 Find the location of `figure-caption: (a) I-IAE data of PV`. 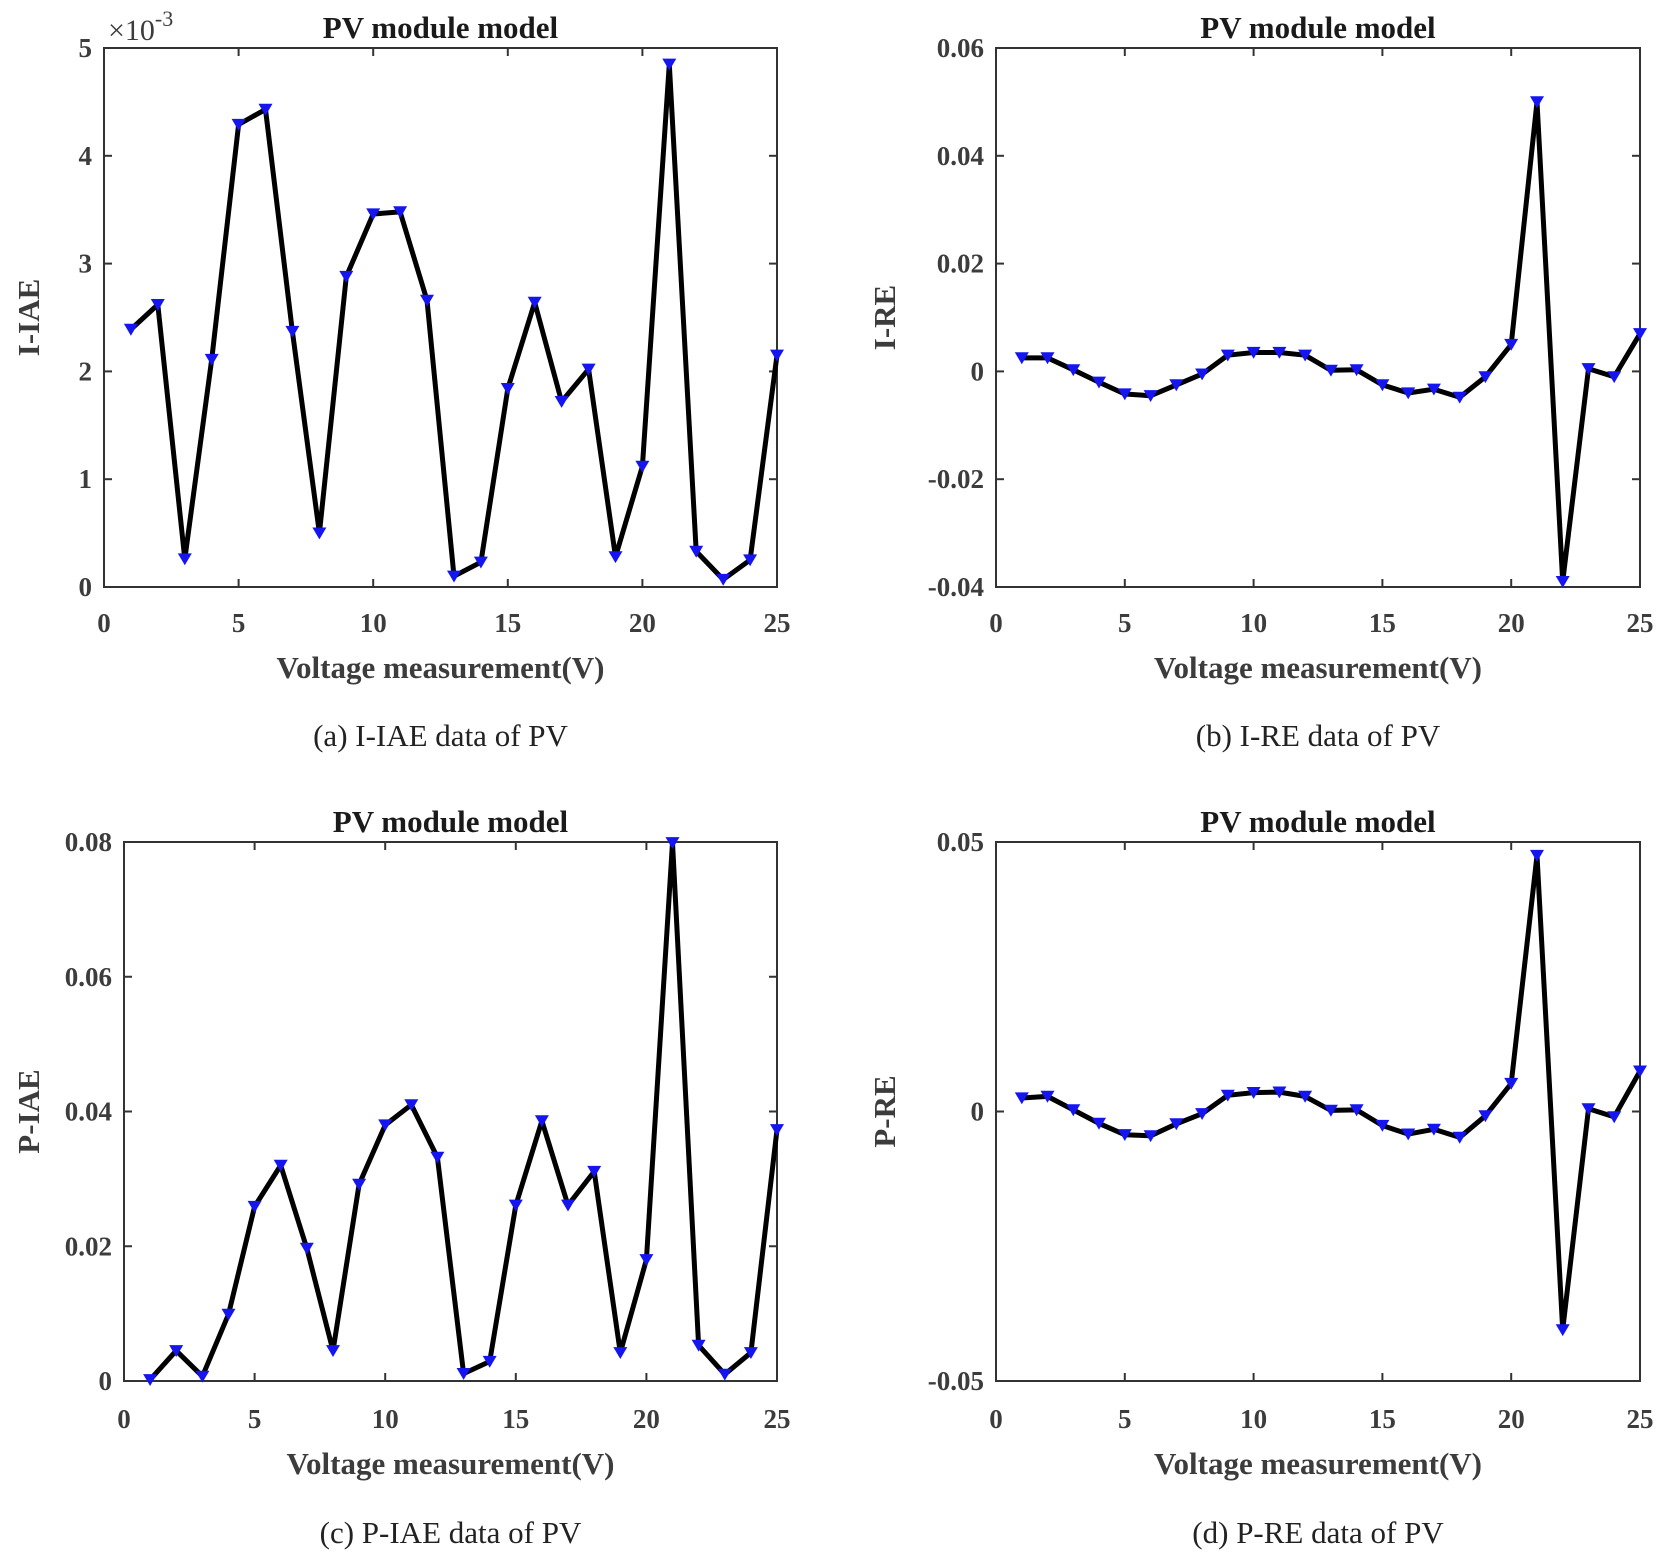

figure-caption: (a) I-IAE data of PV is located at coordinates (440, 735).